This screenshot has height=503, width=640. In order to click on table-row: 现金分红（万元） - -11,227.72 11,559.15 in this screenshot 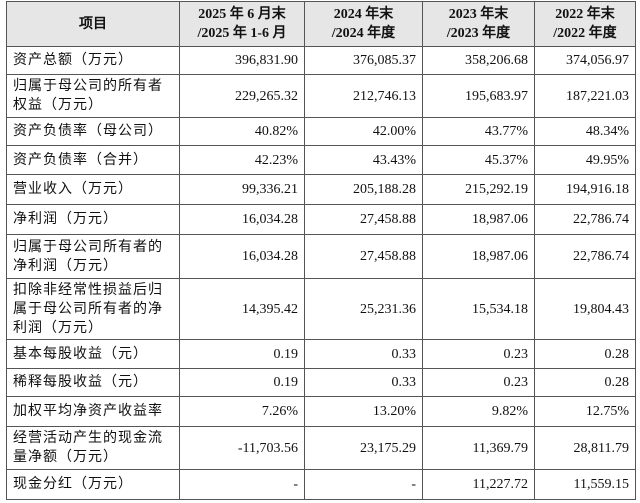, I will do `click(321, 484)`.